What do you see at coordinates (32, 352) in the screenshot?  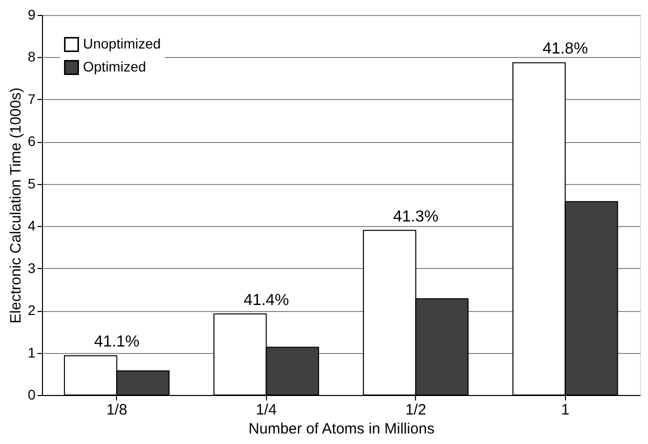 I see `y-tick-label: 1` at bounding box center [32, 352].